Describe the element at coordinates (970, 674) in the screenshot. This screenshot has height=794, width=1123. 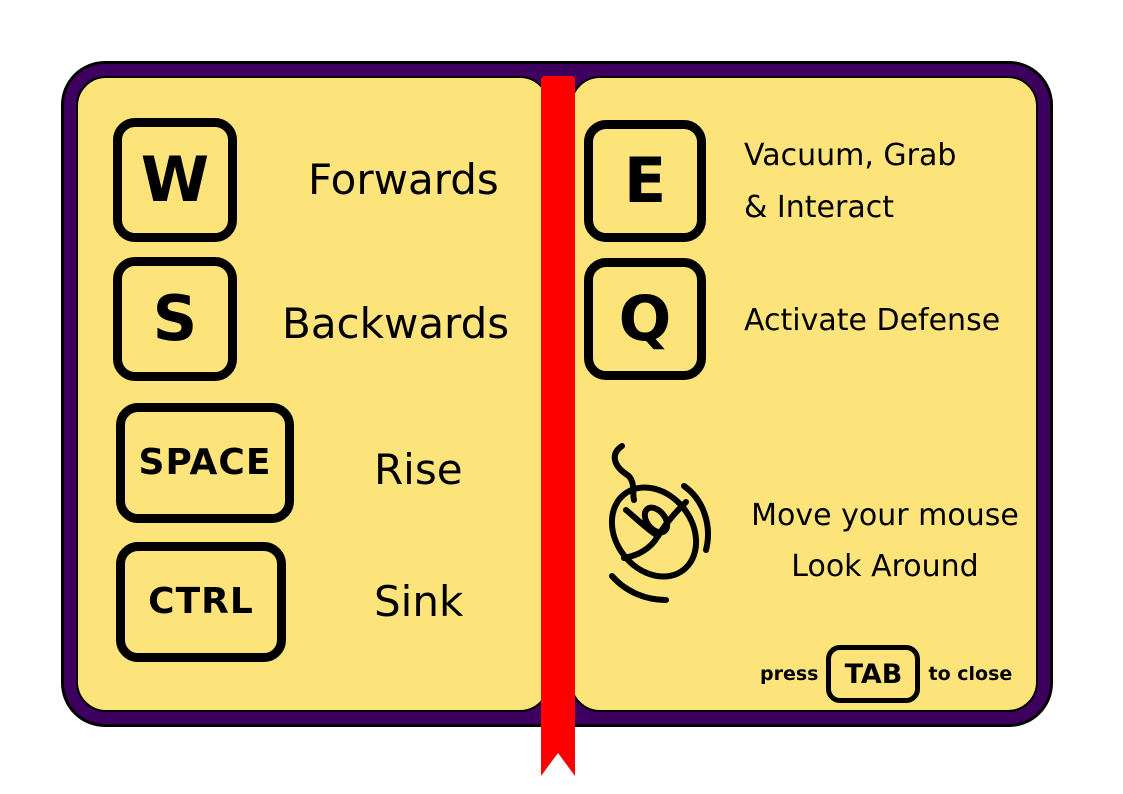
I see `close-hint-suffix: to close` at that location.